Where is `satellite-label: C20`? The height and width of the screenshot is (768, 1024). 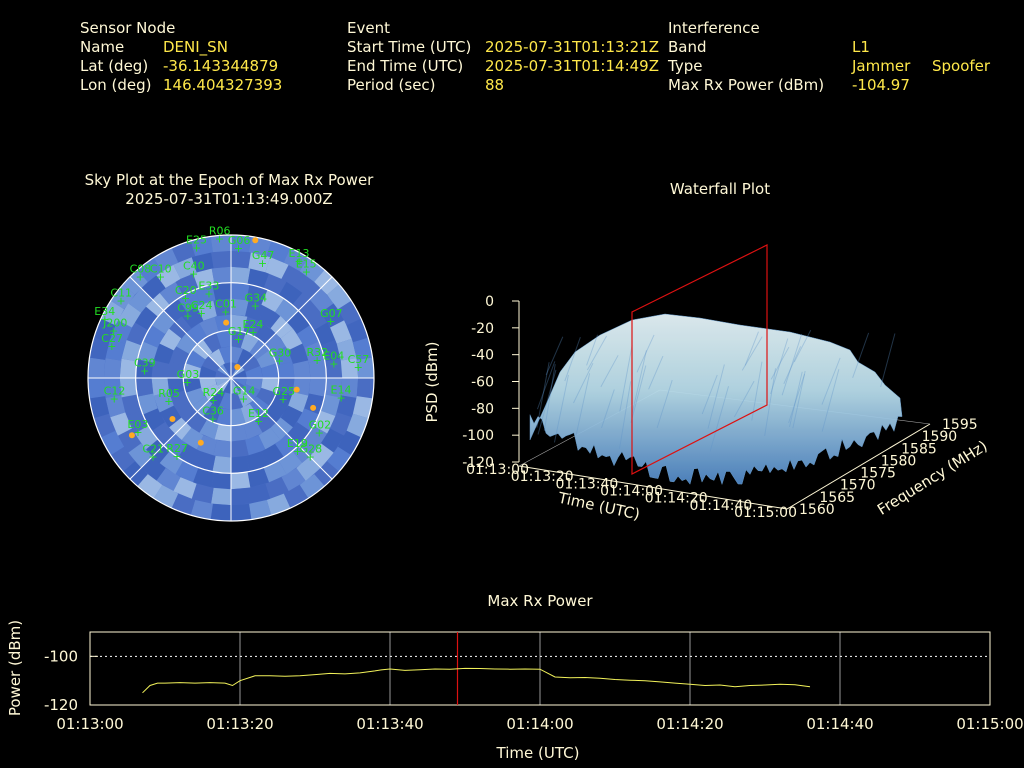 satellite-label: C20 is located at coordinates (186, 290).